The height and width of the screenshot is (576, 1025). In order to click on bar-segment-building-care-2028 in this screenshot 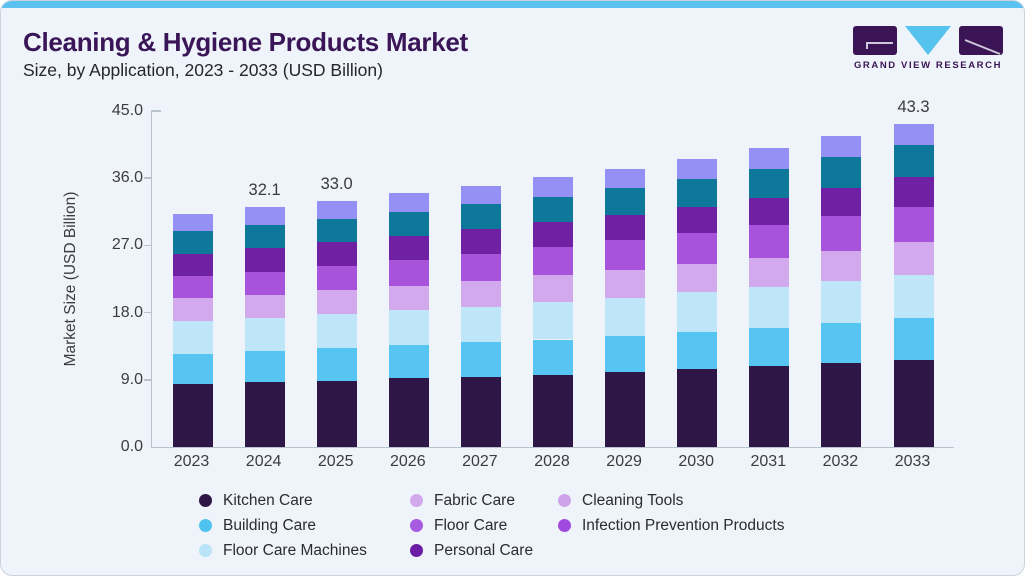, I will do `click(553, 357)`.